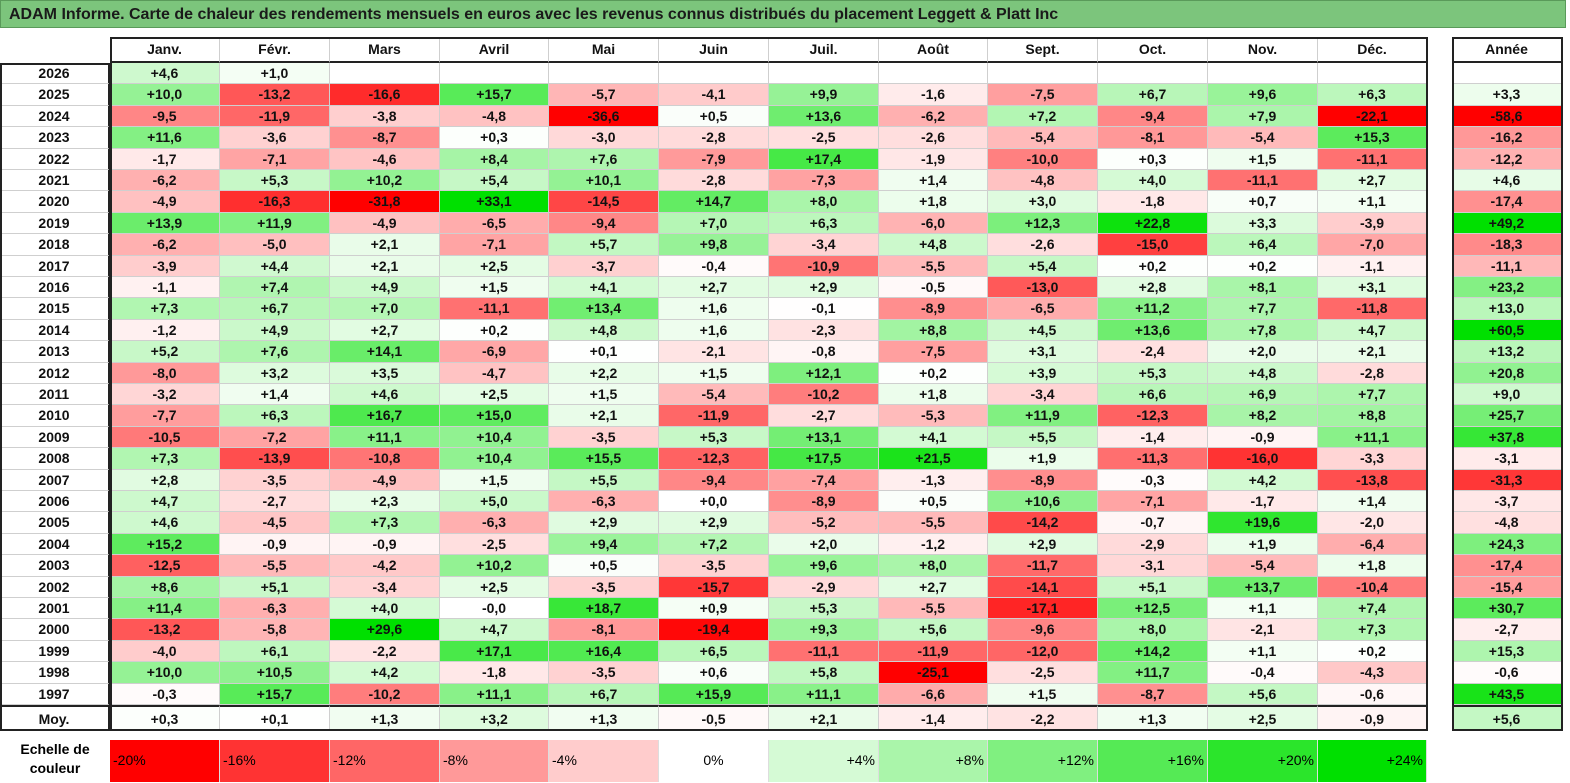  Describe the element at coordinates (1372, 609) in the screenshot. I see `heatmap-cell: +7,4` at that location.